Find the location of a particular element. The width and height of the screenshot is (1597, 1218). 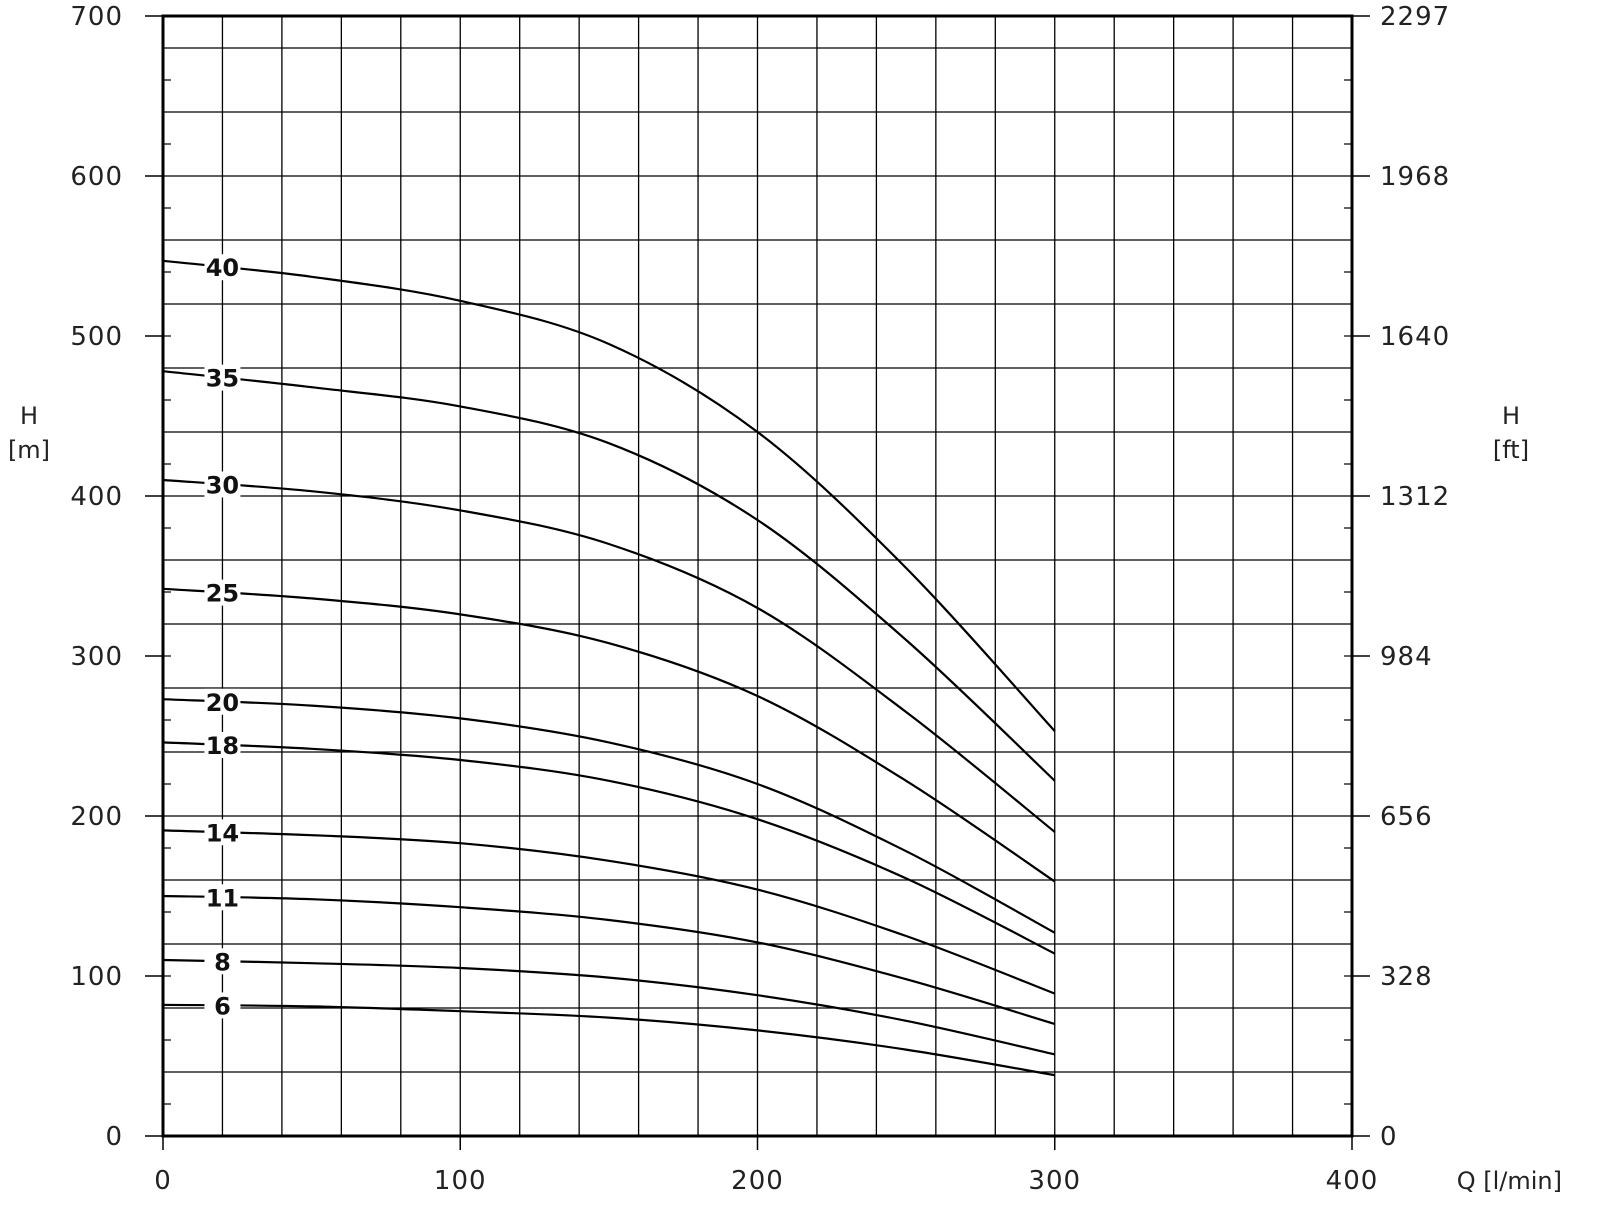

y-tick-label-right: 984 is located at coordinates (1406, 657).